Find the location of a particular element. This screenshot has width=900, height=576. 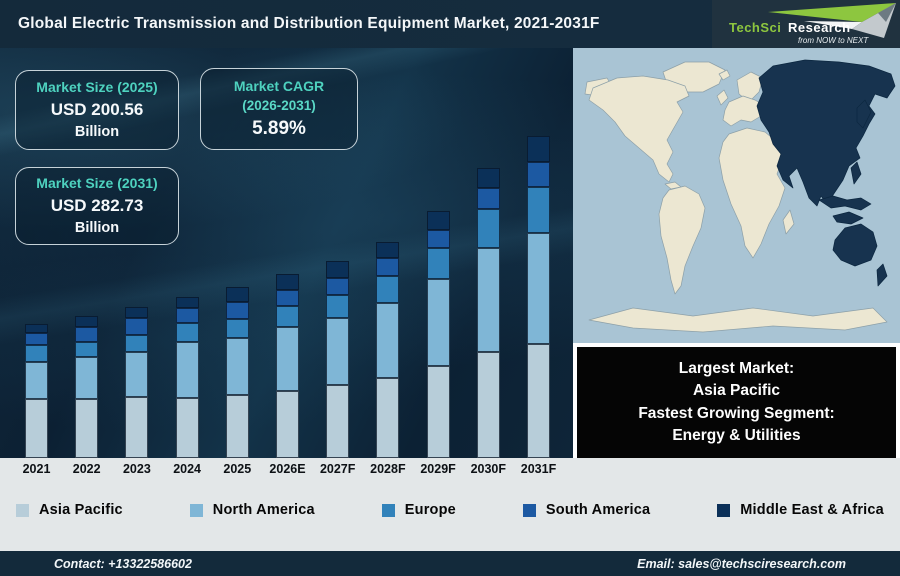

contact-text: Contact: +13322586602 is located at coordinates (123, 563).